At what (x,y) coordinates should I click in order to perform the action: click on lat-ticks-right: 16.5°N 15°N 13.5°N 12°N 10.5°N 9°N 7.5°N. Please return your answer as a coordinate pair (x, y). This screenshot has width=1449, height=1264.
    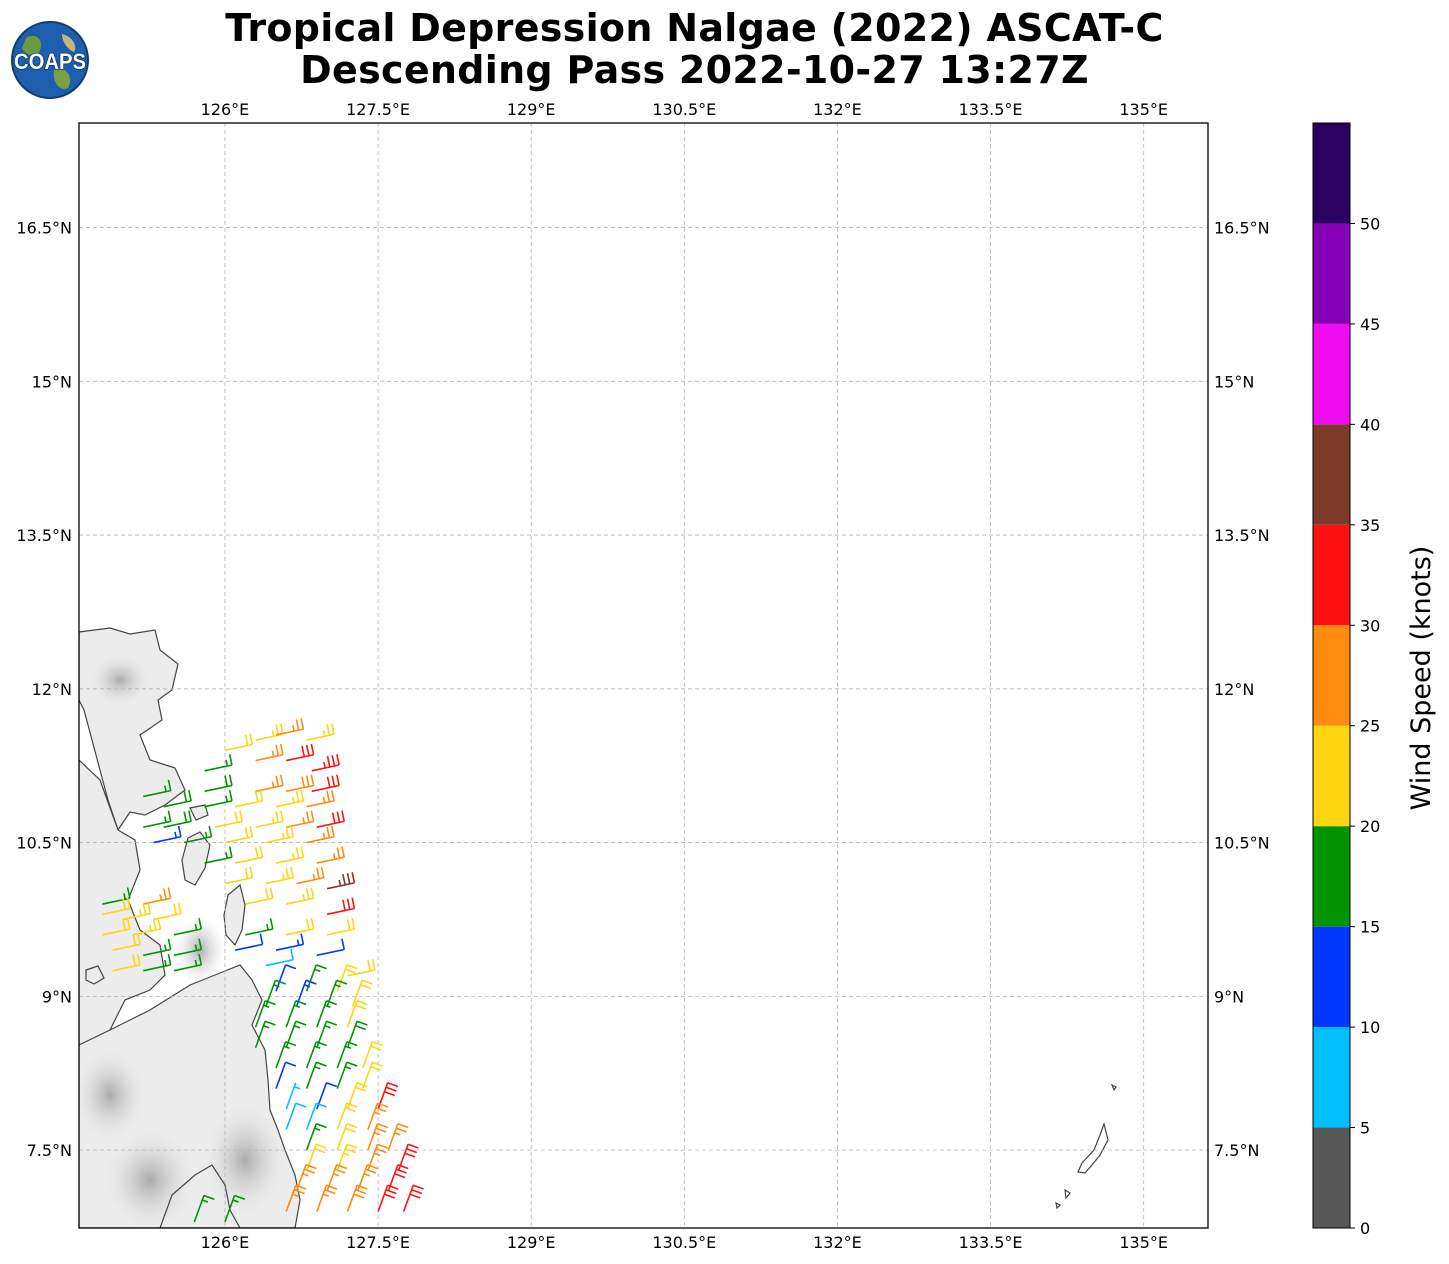
    Looking at the image, I should click on (1242, 690).